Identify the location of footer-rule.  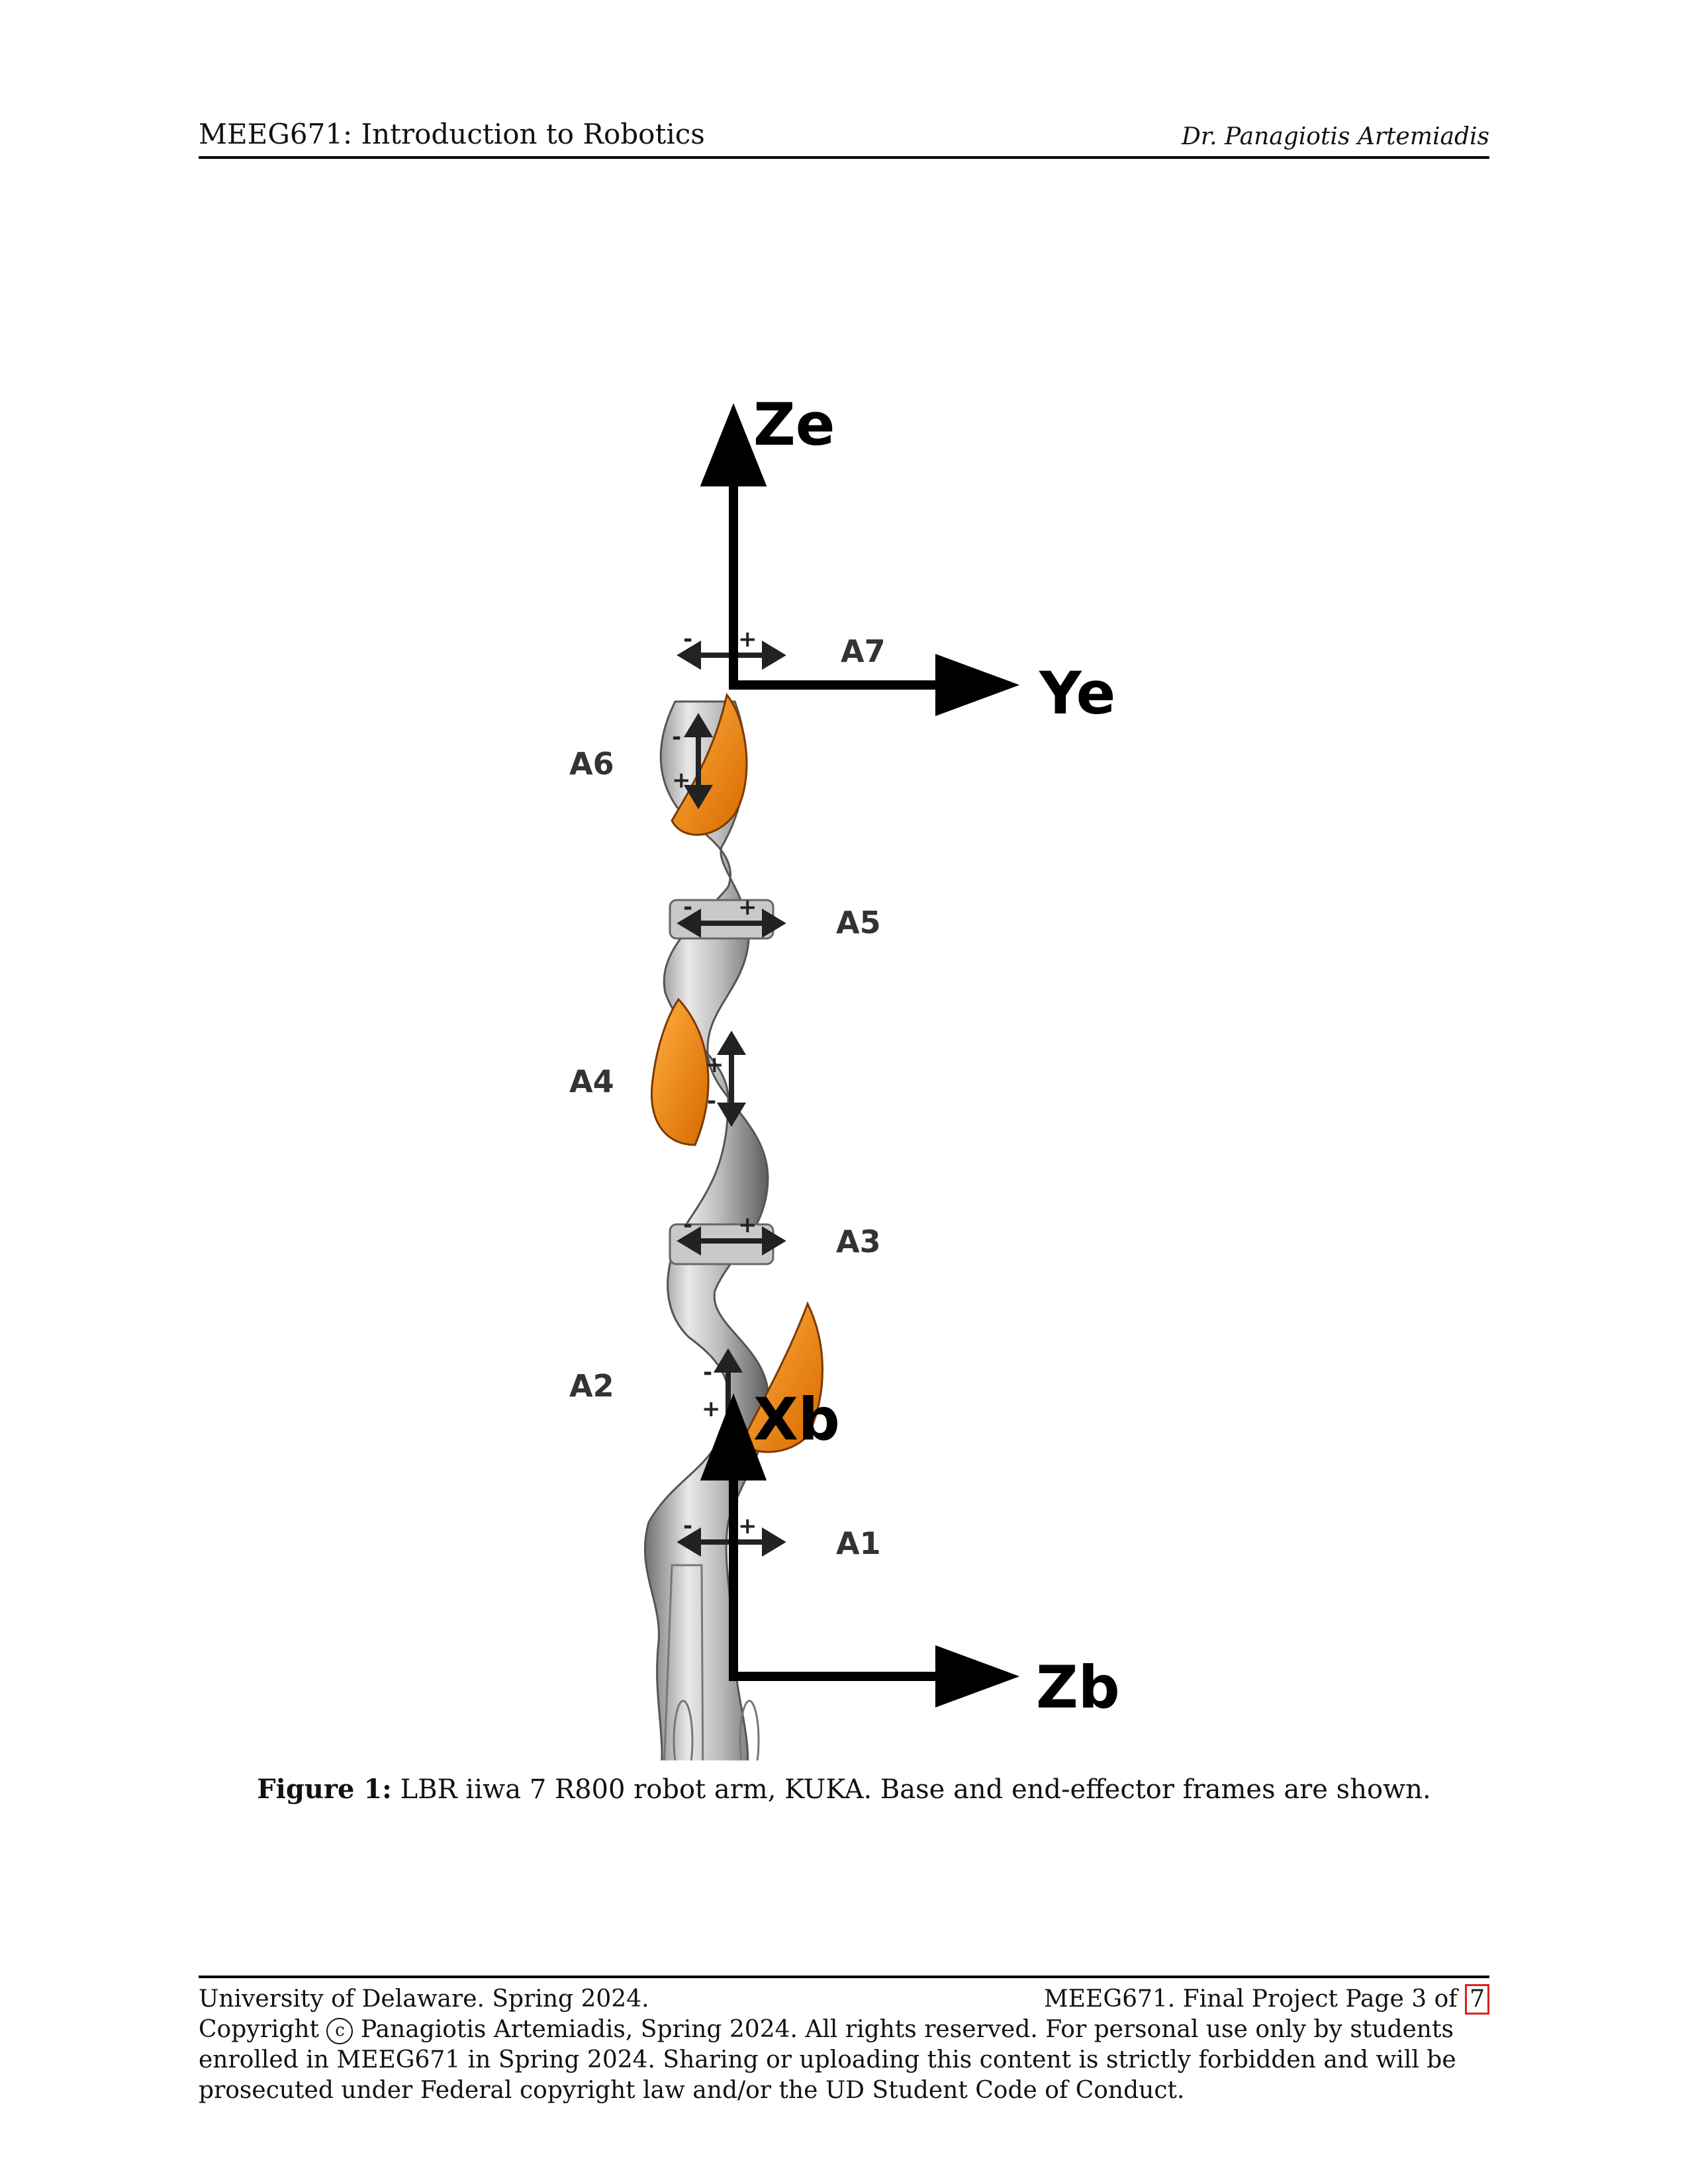
(844, 1977).